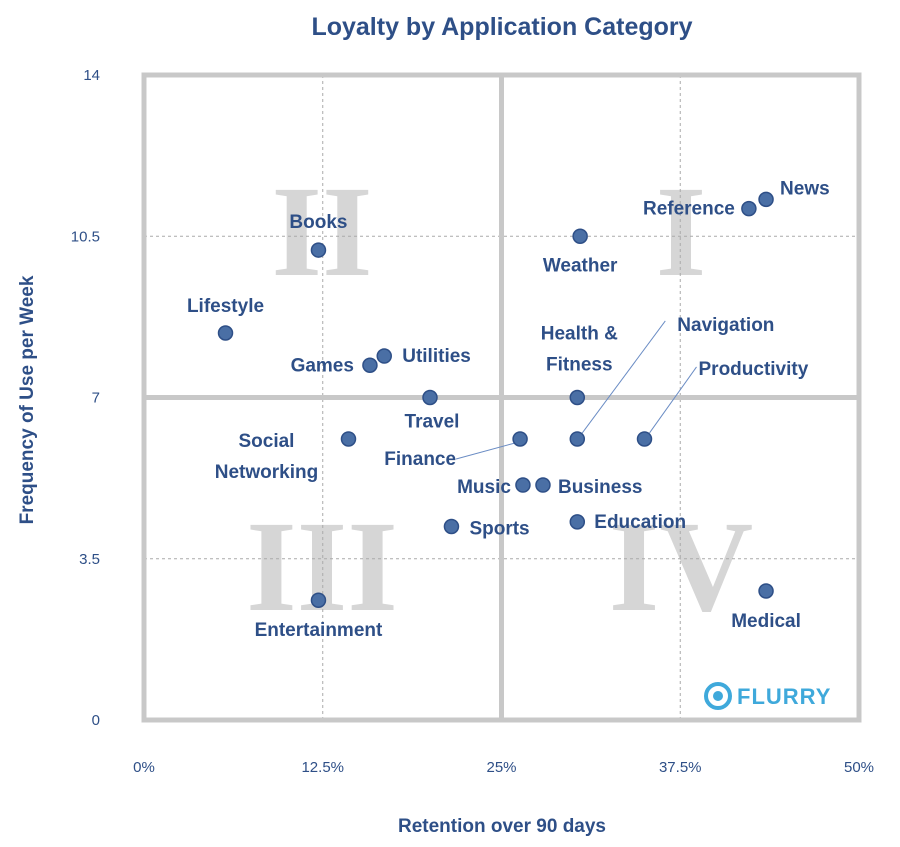 The width and height of the screenshot is (900, 847). I want to click on point-label-productivity: Productivity, so click(754, 369).